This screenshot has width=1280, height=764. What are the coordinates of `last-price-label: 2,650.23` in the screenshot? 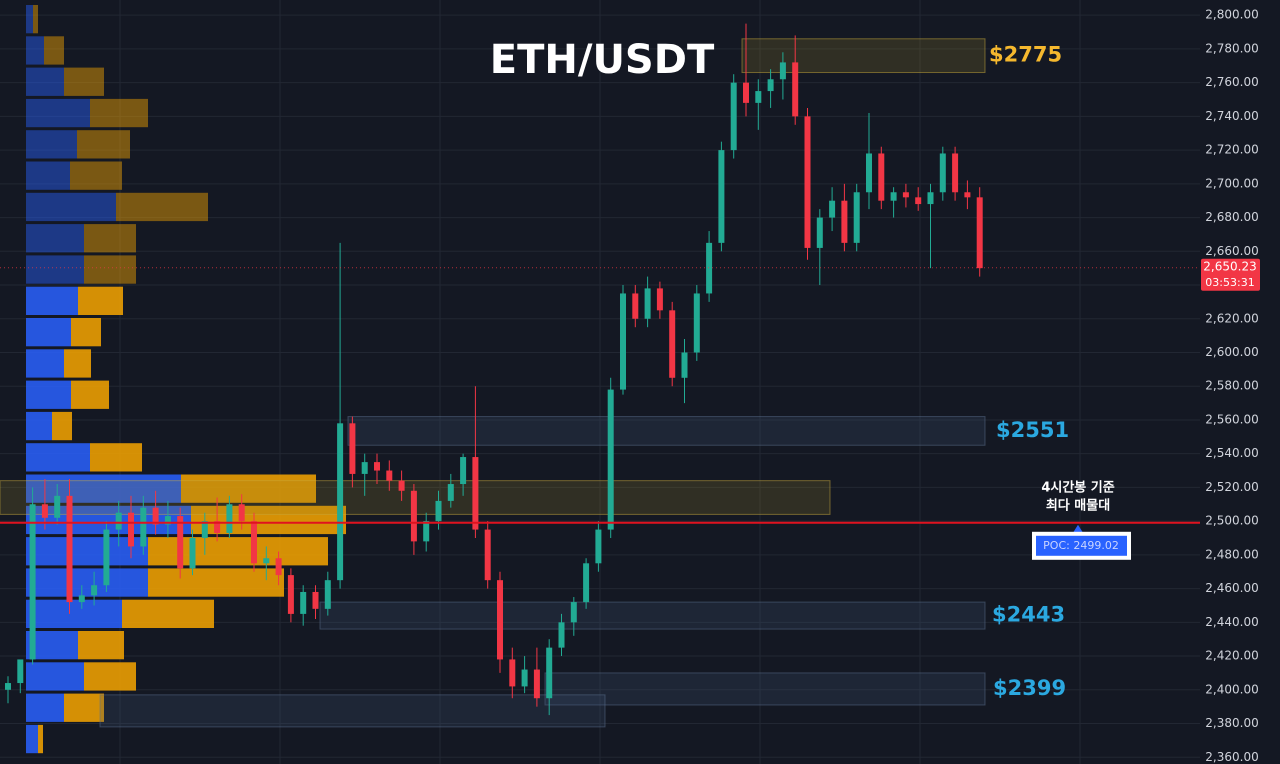 It's located at (1229, 266).